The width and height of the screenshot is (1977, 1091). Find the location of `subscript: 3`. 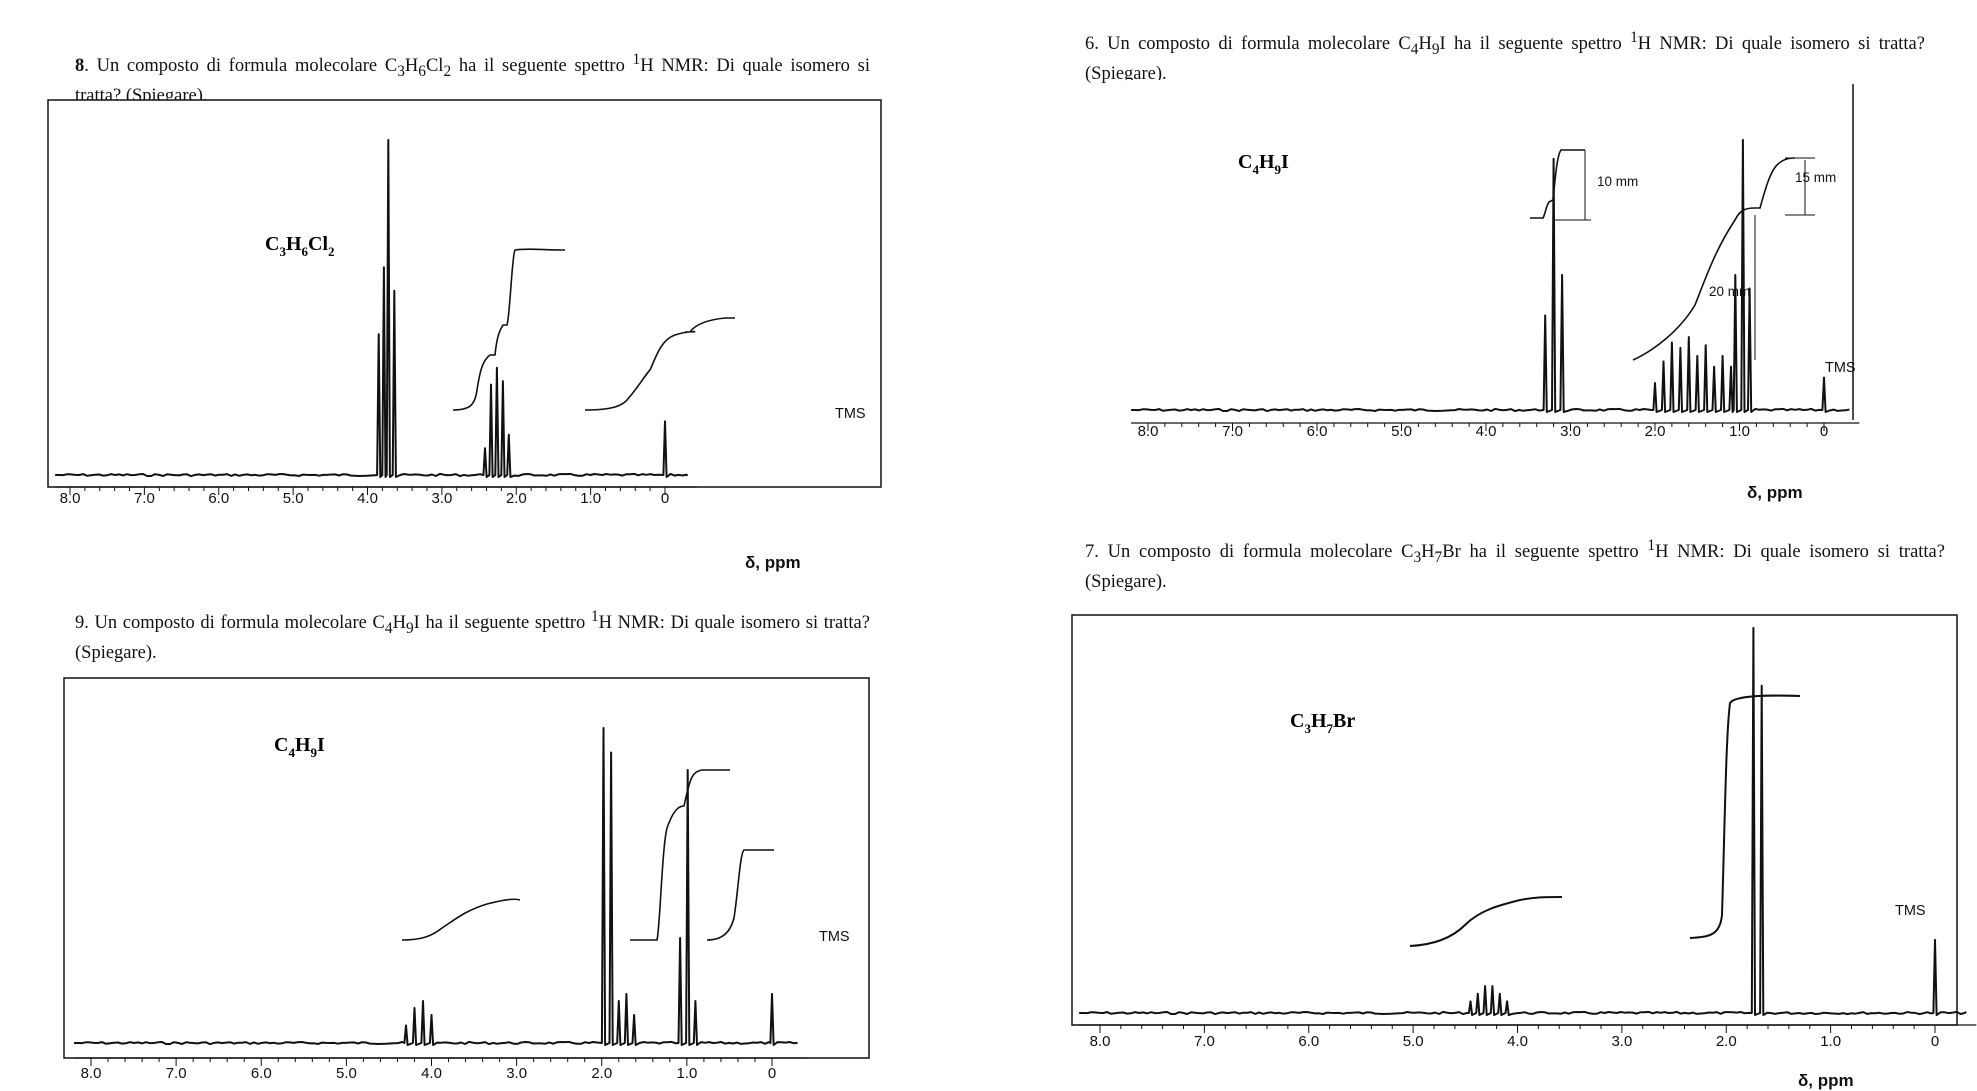

subscript: 3 is located at coordinates (401, 71).